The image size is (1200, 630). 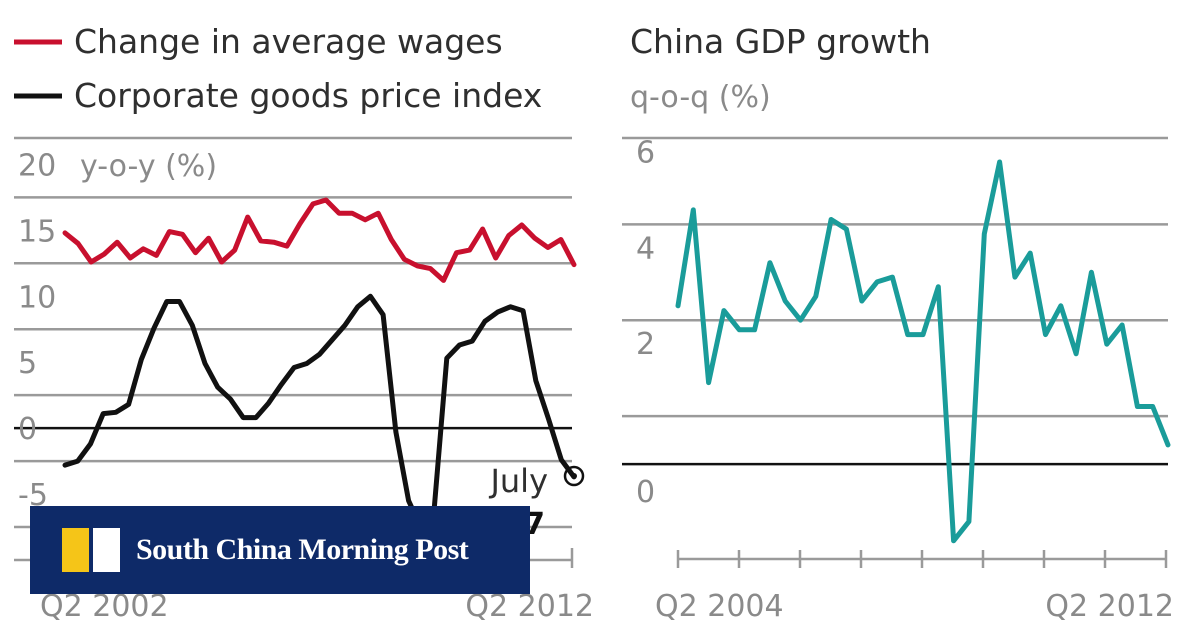 I want to click on left-y-unit-label: y-o-y (%), so click(x=148, y=166).